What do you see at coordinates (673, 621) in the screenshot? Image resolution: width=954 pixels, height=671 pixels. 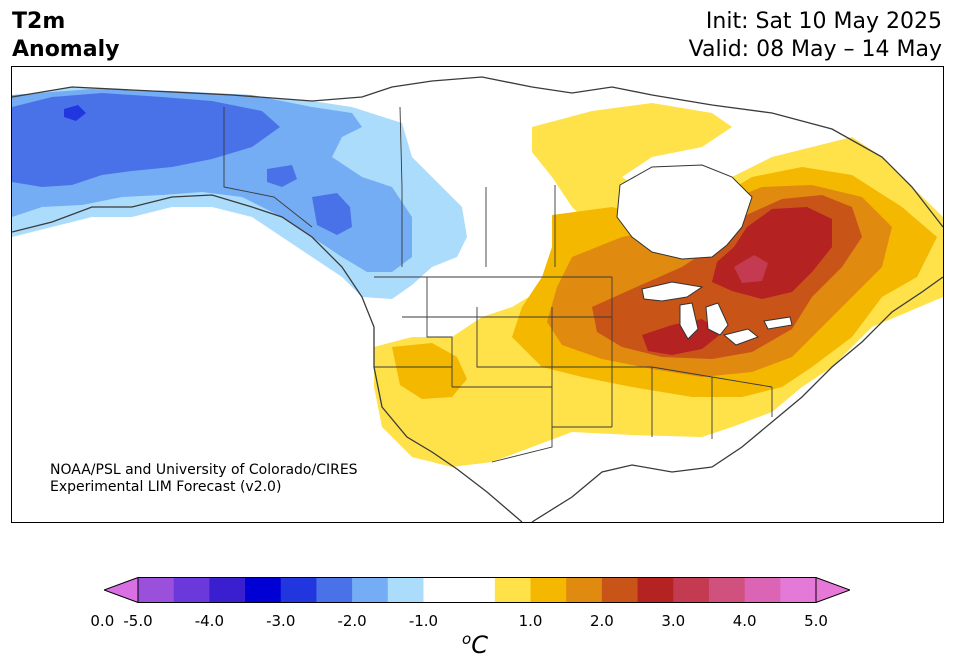 I see `colorbar-tick-label: 3.0` at bounding box center [673, 621].